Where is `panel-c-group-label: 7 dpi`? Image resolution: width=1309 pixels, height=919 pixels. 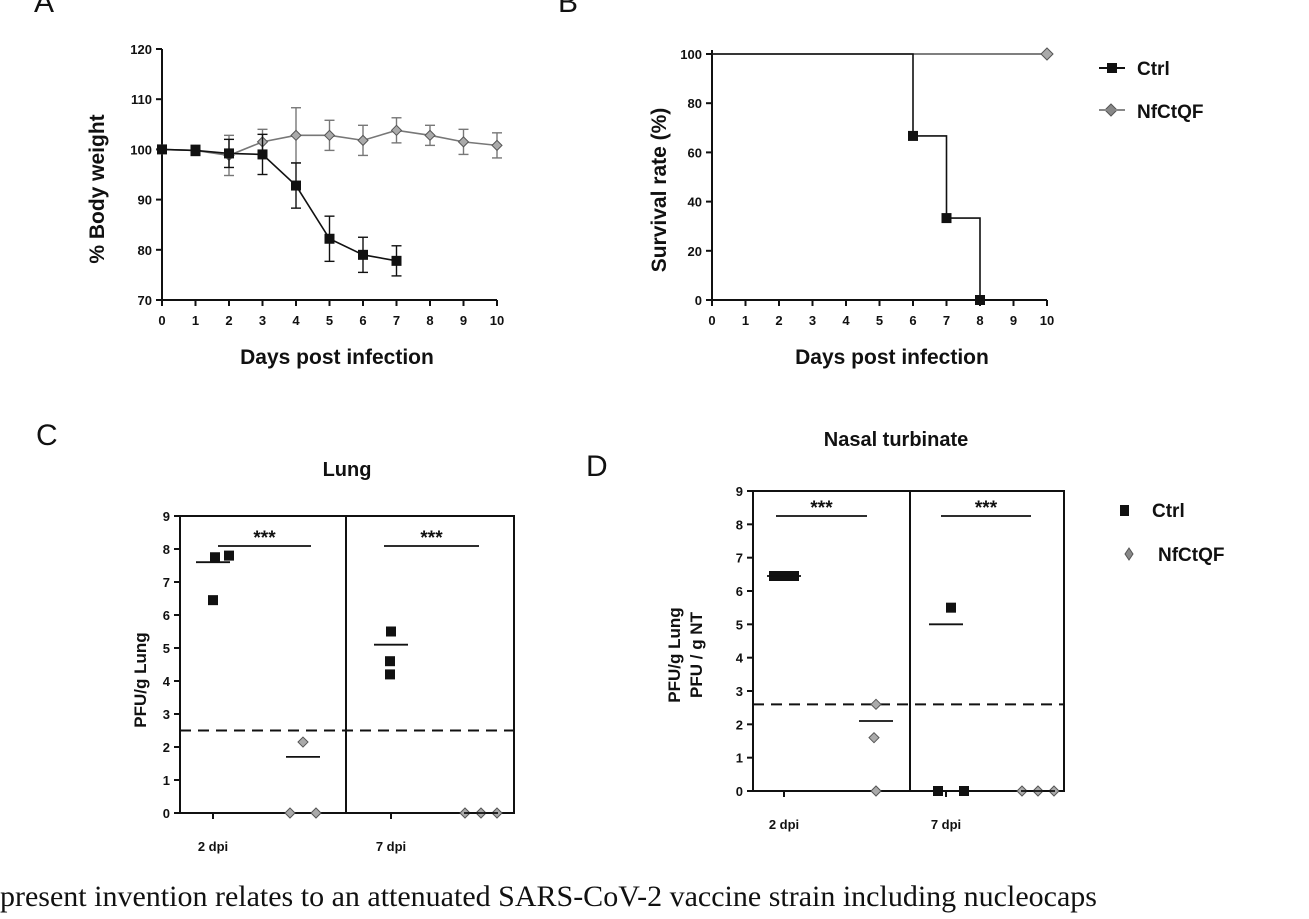 panel-c-group-label: 7 dpi is located at coordinates (391, 846).